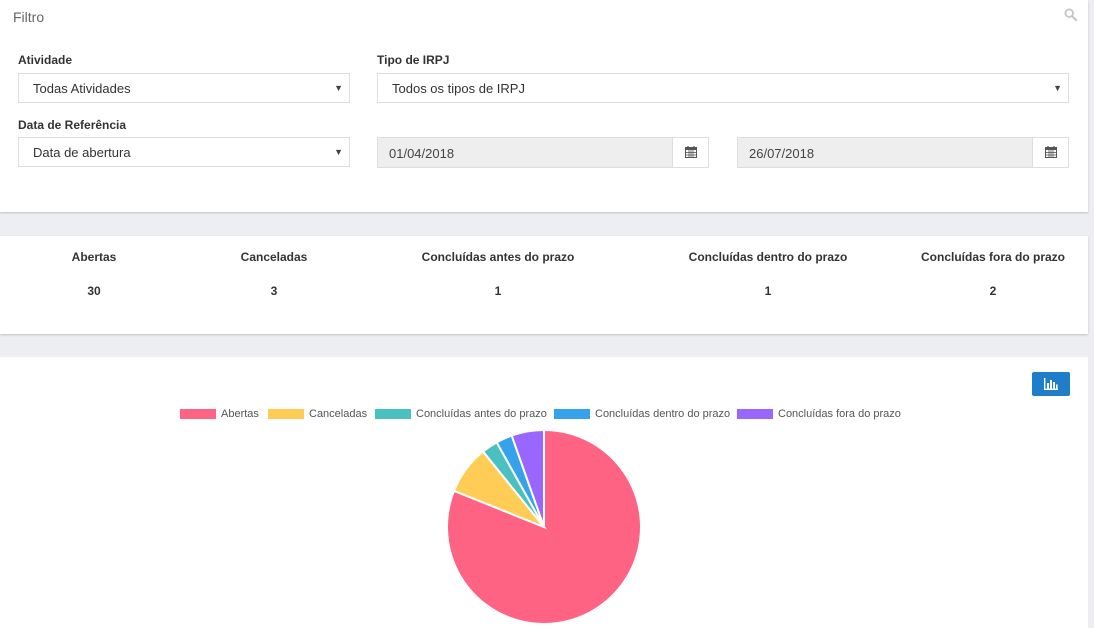  What do you see at coordinates (768, 291) in the screenshot?
I see `stat-value-dentro-prazo: 1` at bounding box center [768, 291].